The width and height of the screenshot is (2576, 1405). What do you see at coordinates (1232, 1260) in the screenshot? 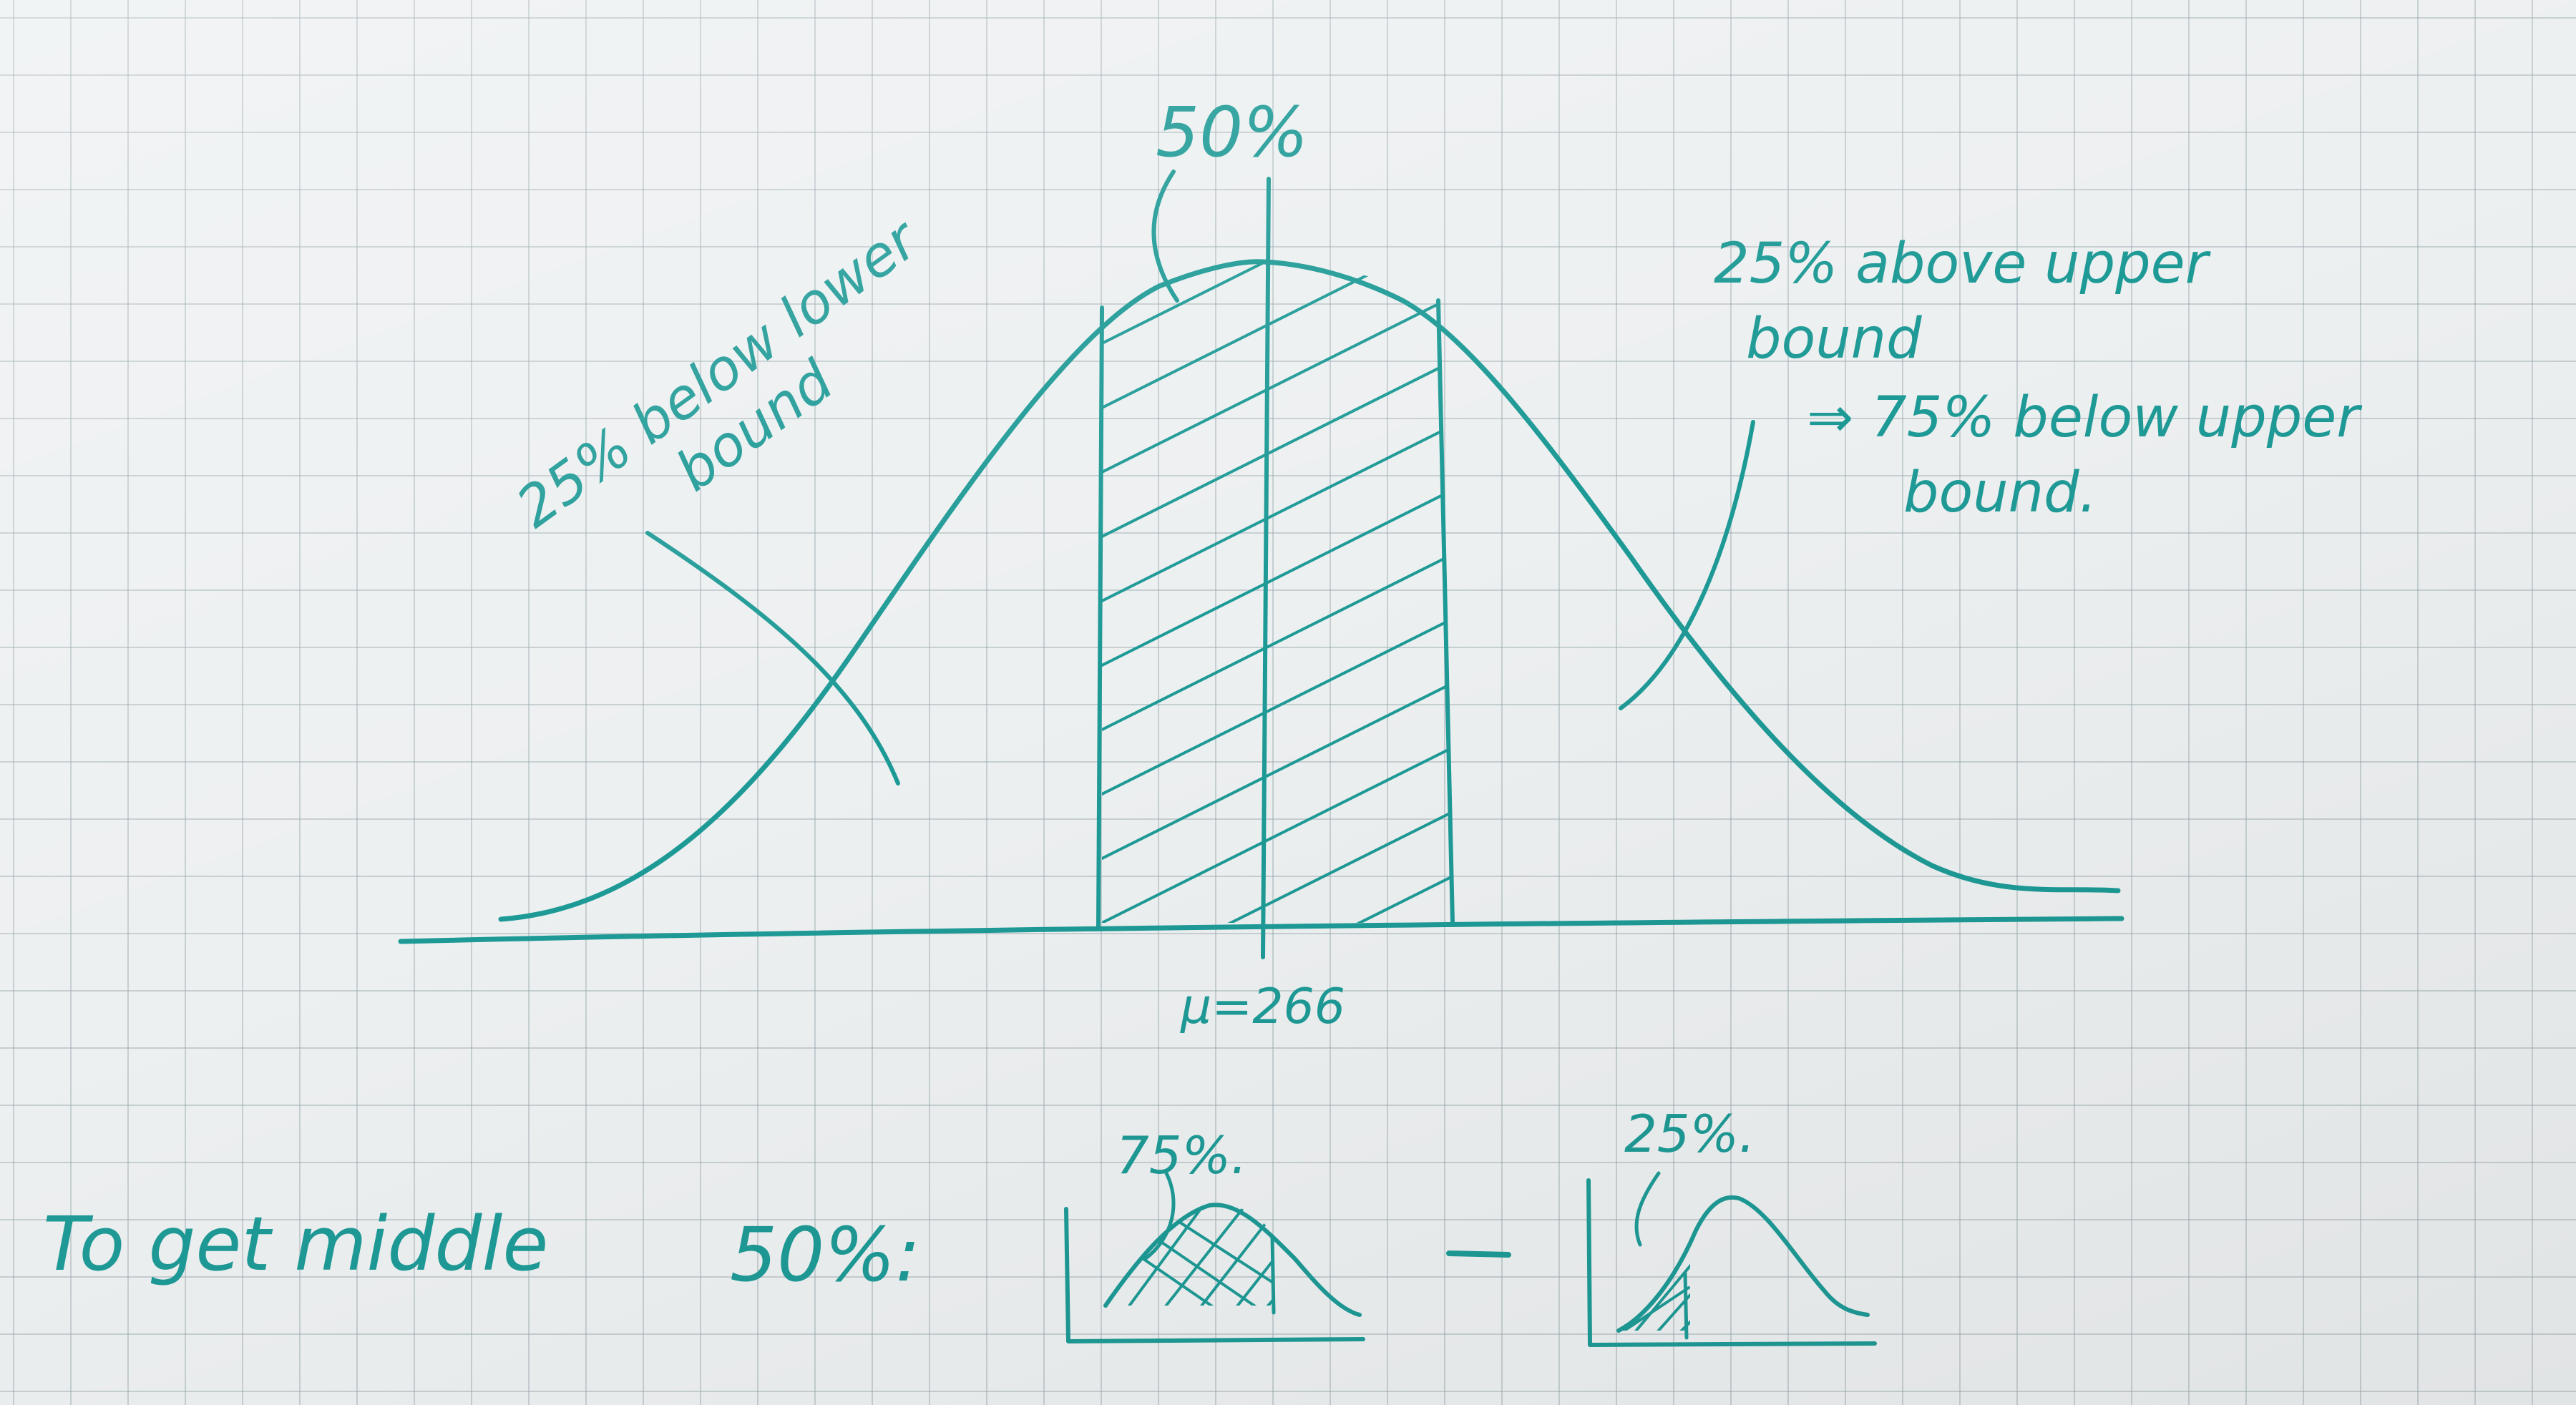
I see `small-chart-1-curve` at bounding box center [1232, 1260].